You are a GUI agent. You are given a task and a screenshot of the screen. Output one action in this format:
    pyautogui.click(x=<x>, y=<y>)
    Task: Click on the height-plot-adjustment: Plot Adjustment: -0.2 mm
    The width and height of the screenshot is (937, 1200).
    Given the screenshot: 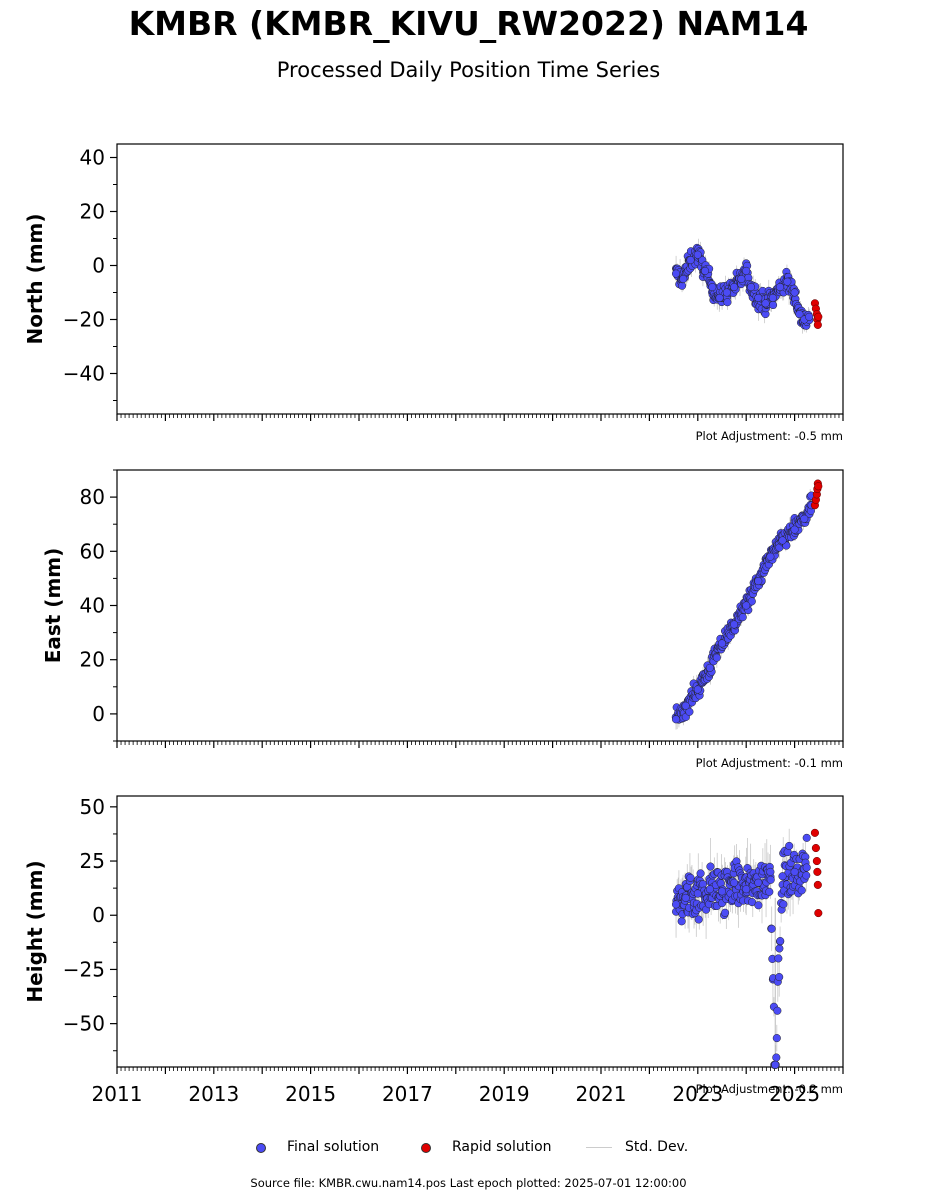 What is the action you would take?
    pyautogui.click(x=769, y=1089)
    